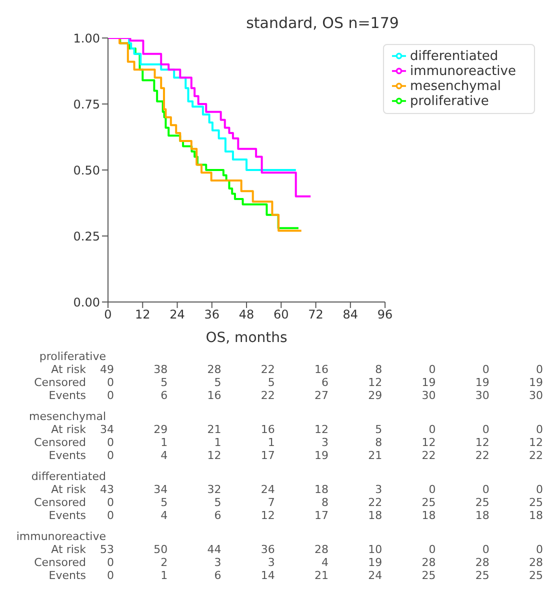  What do you see at coordinates (68, 476) in the screenshot?
I see `text: differentiated` at bounding box center [68, 476].